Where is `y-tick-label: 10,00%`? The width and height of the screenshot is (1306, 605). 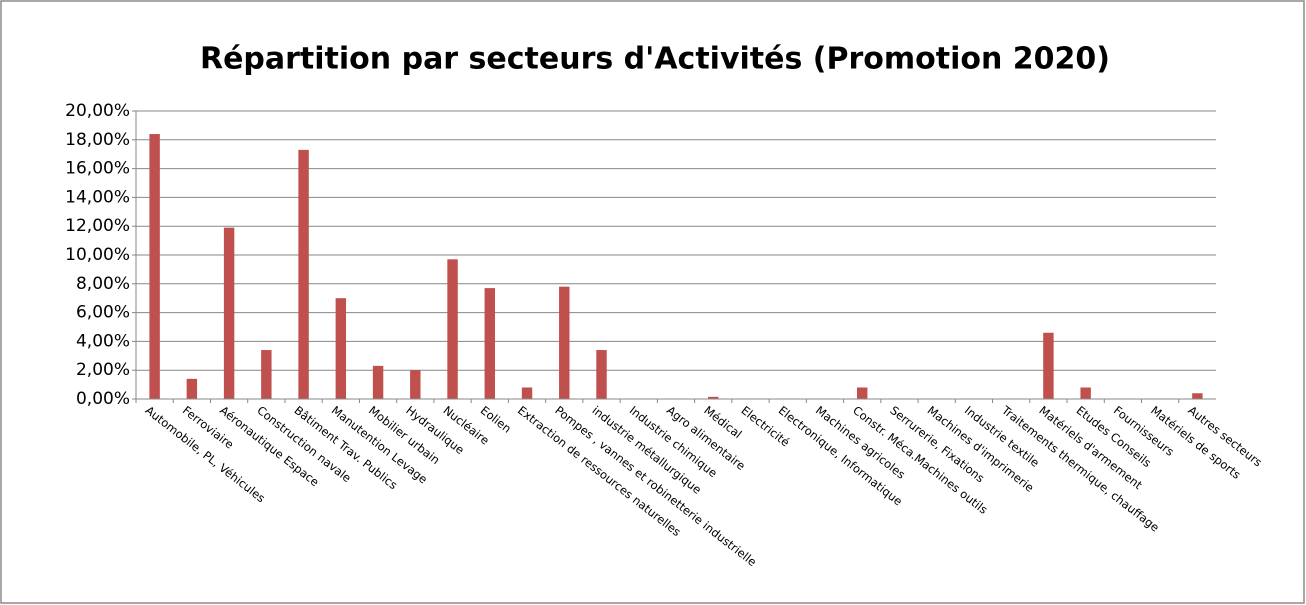
y-tick-label: 10,00% is located at coordinates (97, 255).